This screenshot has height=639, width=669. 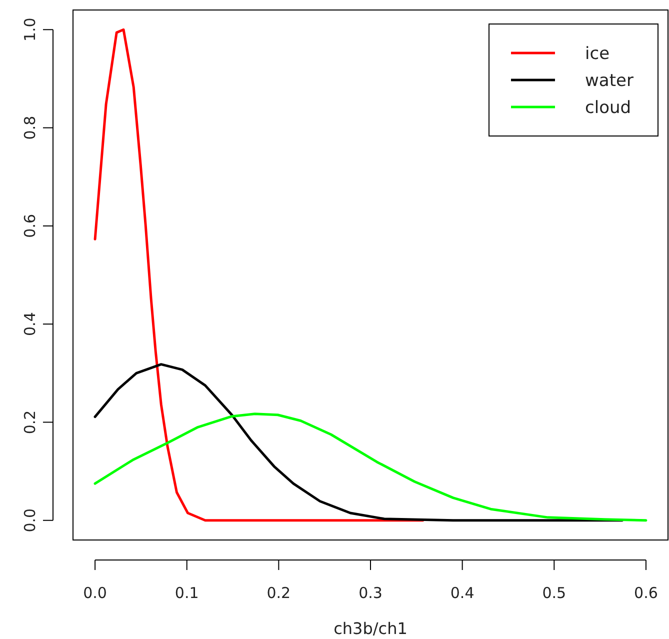 I want to click on y-tick-label: 0.6, so click(x=30, y=226).